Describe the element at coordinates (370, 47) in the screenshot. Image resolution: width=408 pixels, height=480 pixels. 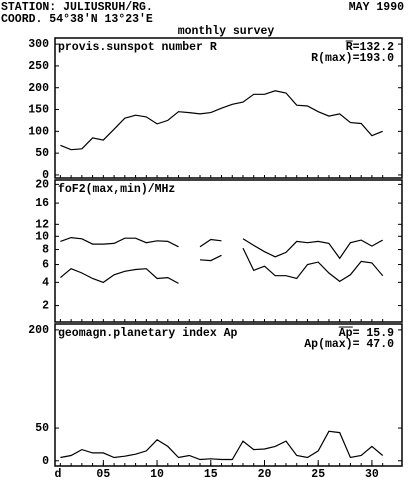
I see `annotation: R=132.2` at that location.